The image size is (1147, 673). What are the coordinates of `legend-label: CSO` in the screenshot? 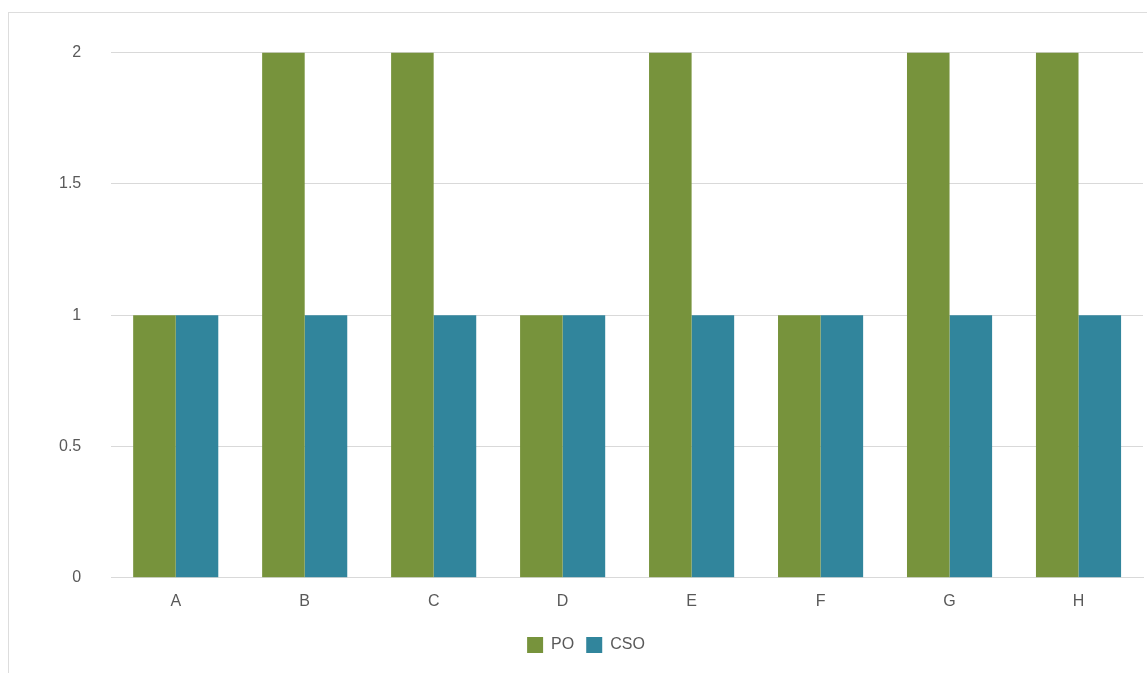 It's located at (627, 644).